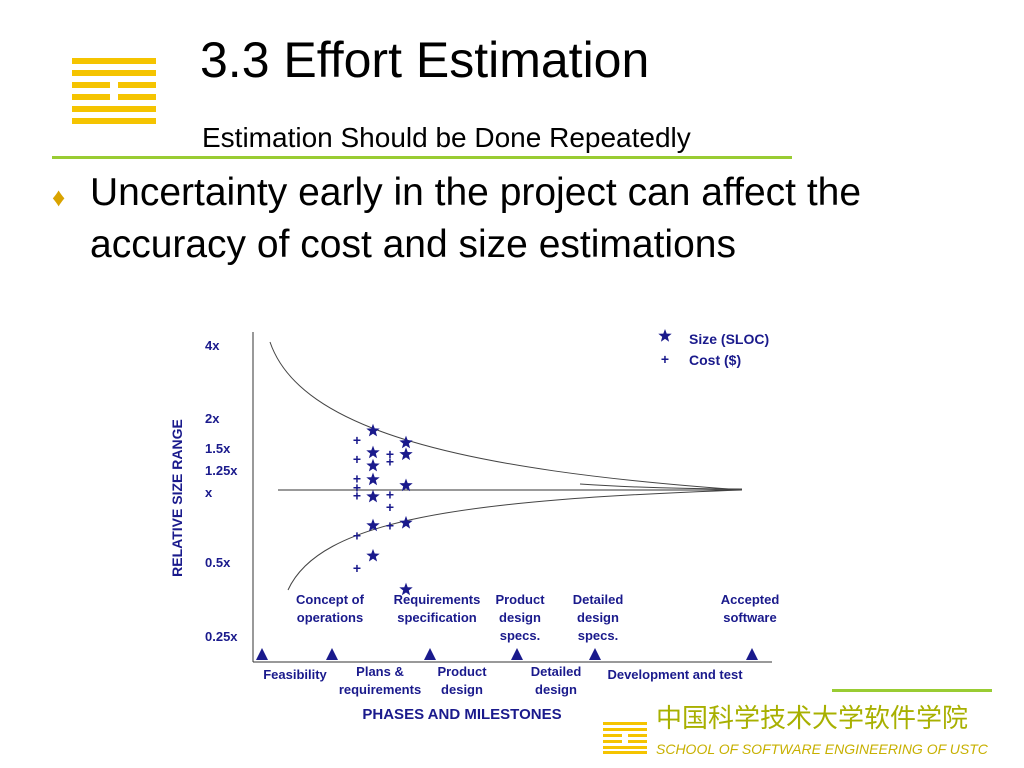 This screenshot has width=1024, height=768. I want to click on upper-envelope-curve, so click(506, 416).